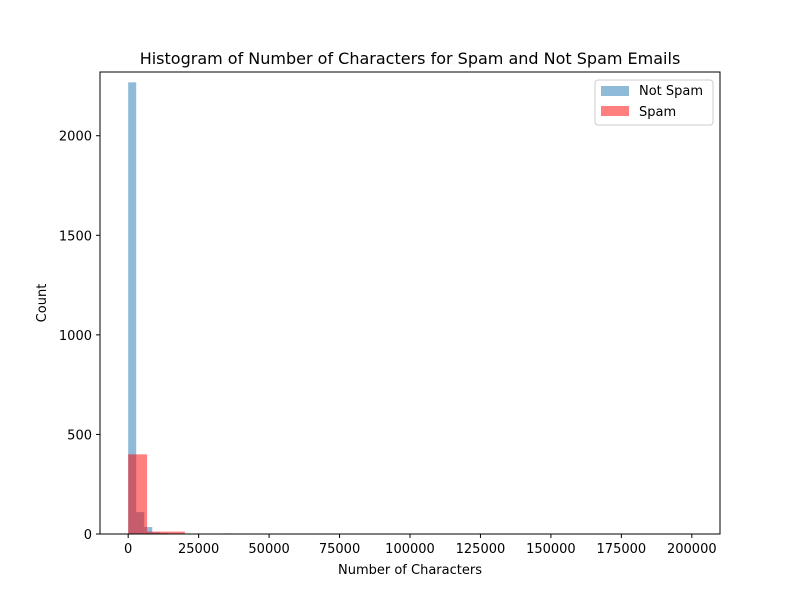  I want to click on x-tick-label-75000: 75000, so click(339, 549).